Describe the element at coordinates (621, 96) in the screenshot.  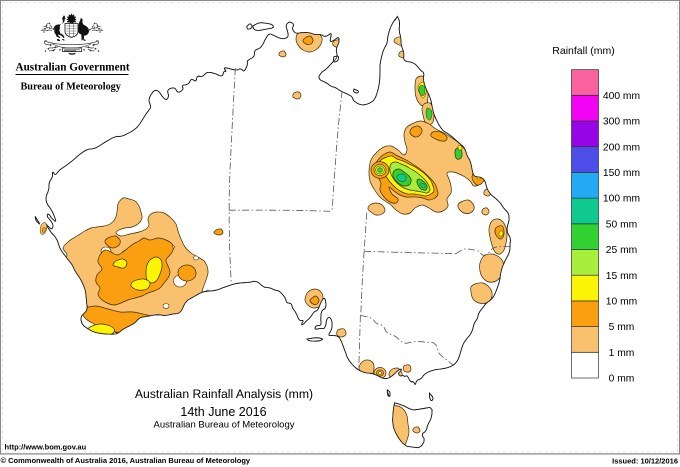
I see `svg-text: 400 mm` at that location.